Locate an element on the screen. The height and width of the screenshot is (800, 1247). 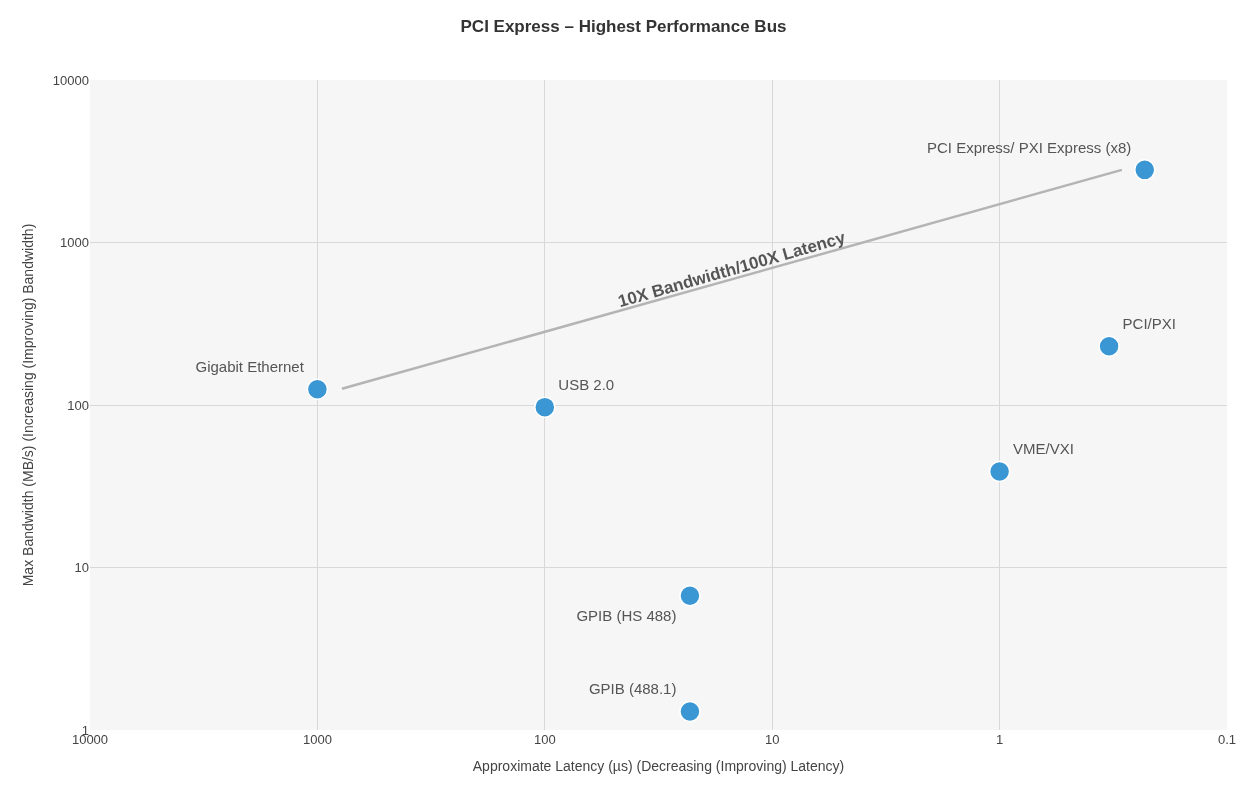
y-tick-label: 10 is located at coordinates (81, 568).